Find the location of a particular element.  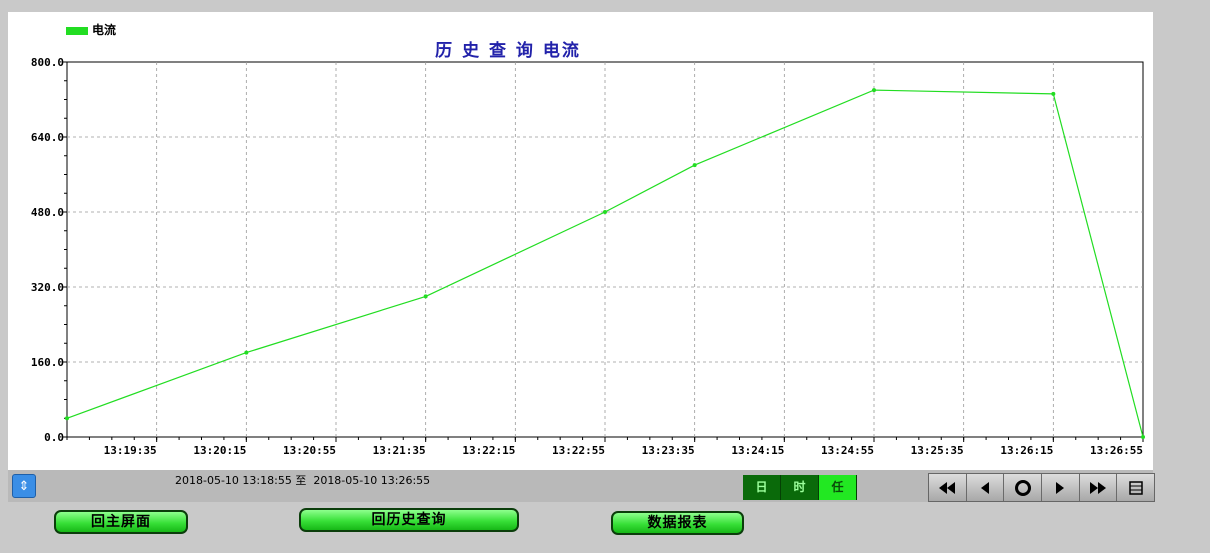

granularity-selector: 日 时 任 is located at coordinates (800, 487).